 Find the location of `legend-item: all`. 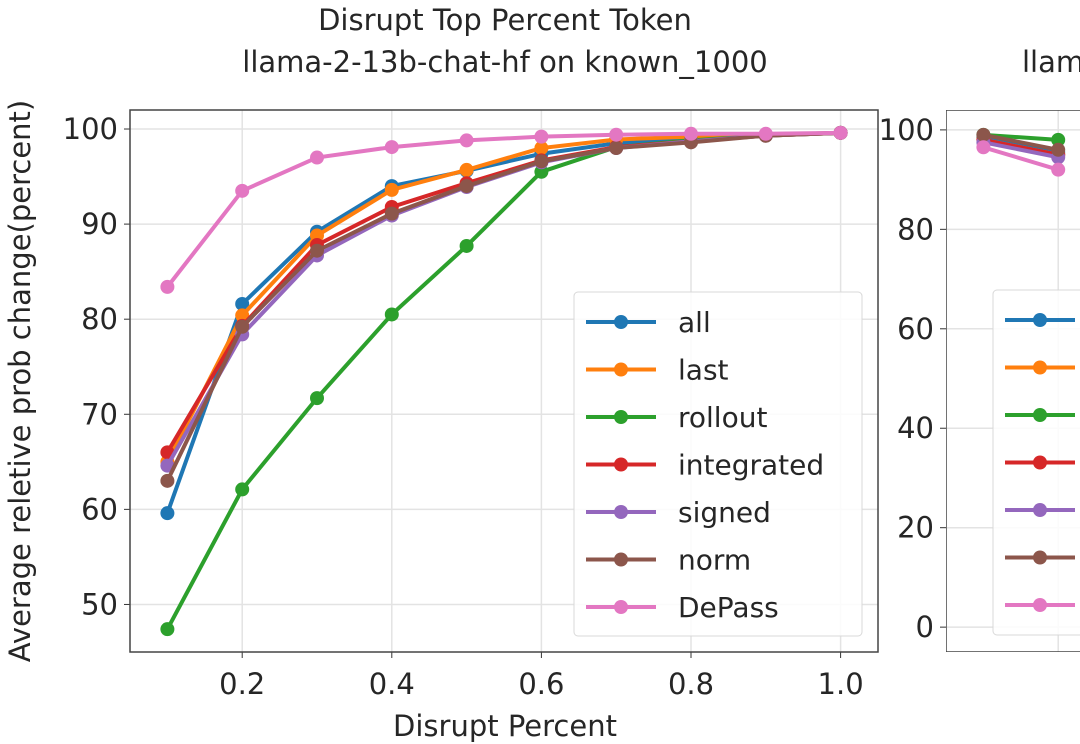

legend-item: all is located at coordinates (648, 322).